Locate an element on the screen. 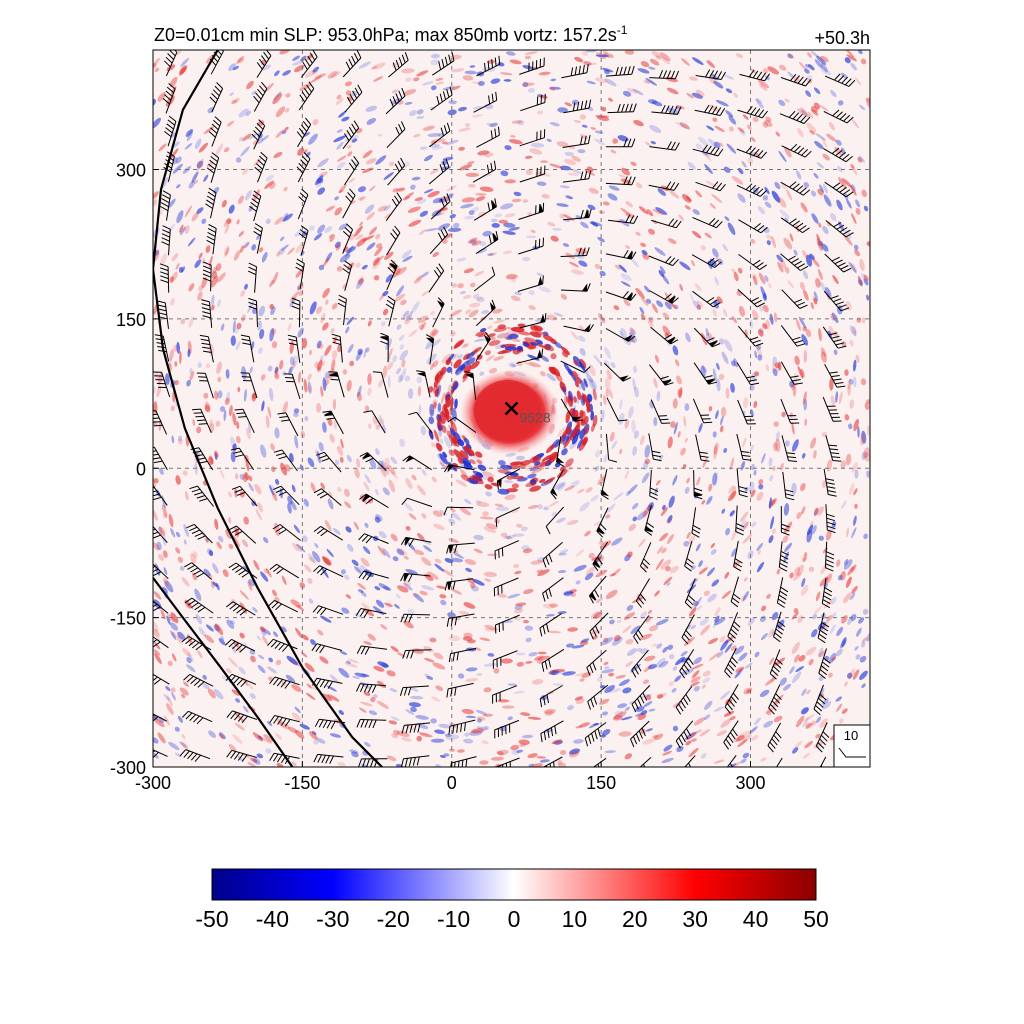 The image size is (1024, 1024). barb-pennant is located at coordinates (487, 339).